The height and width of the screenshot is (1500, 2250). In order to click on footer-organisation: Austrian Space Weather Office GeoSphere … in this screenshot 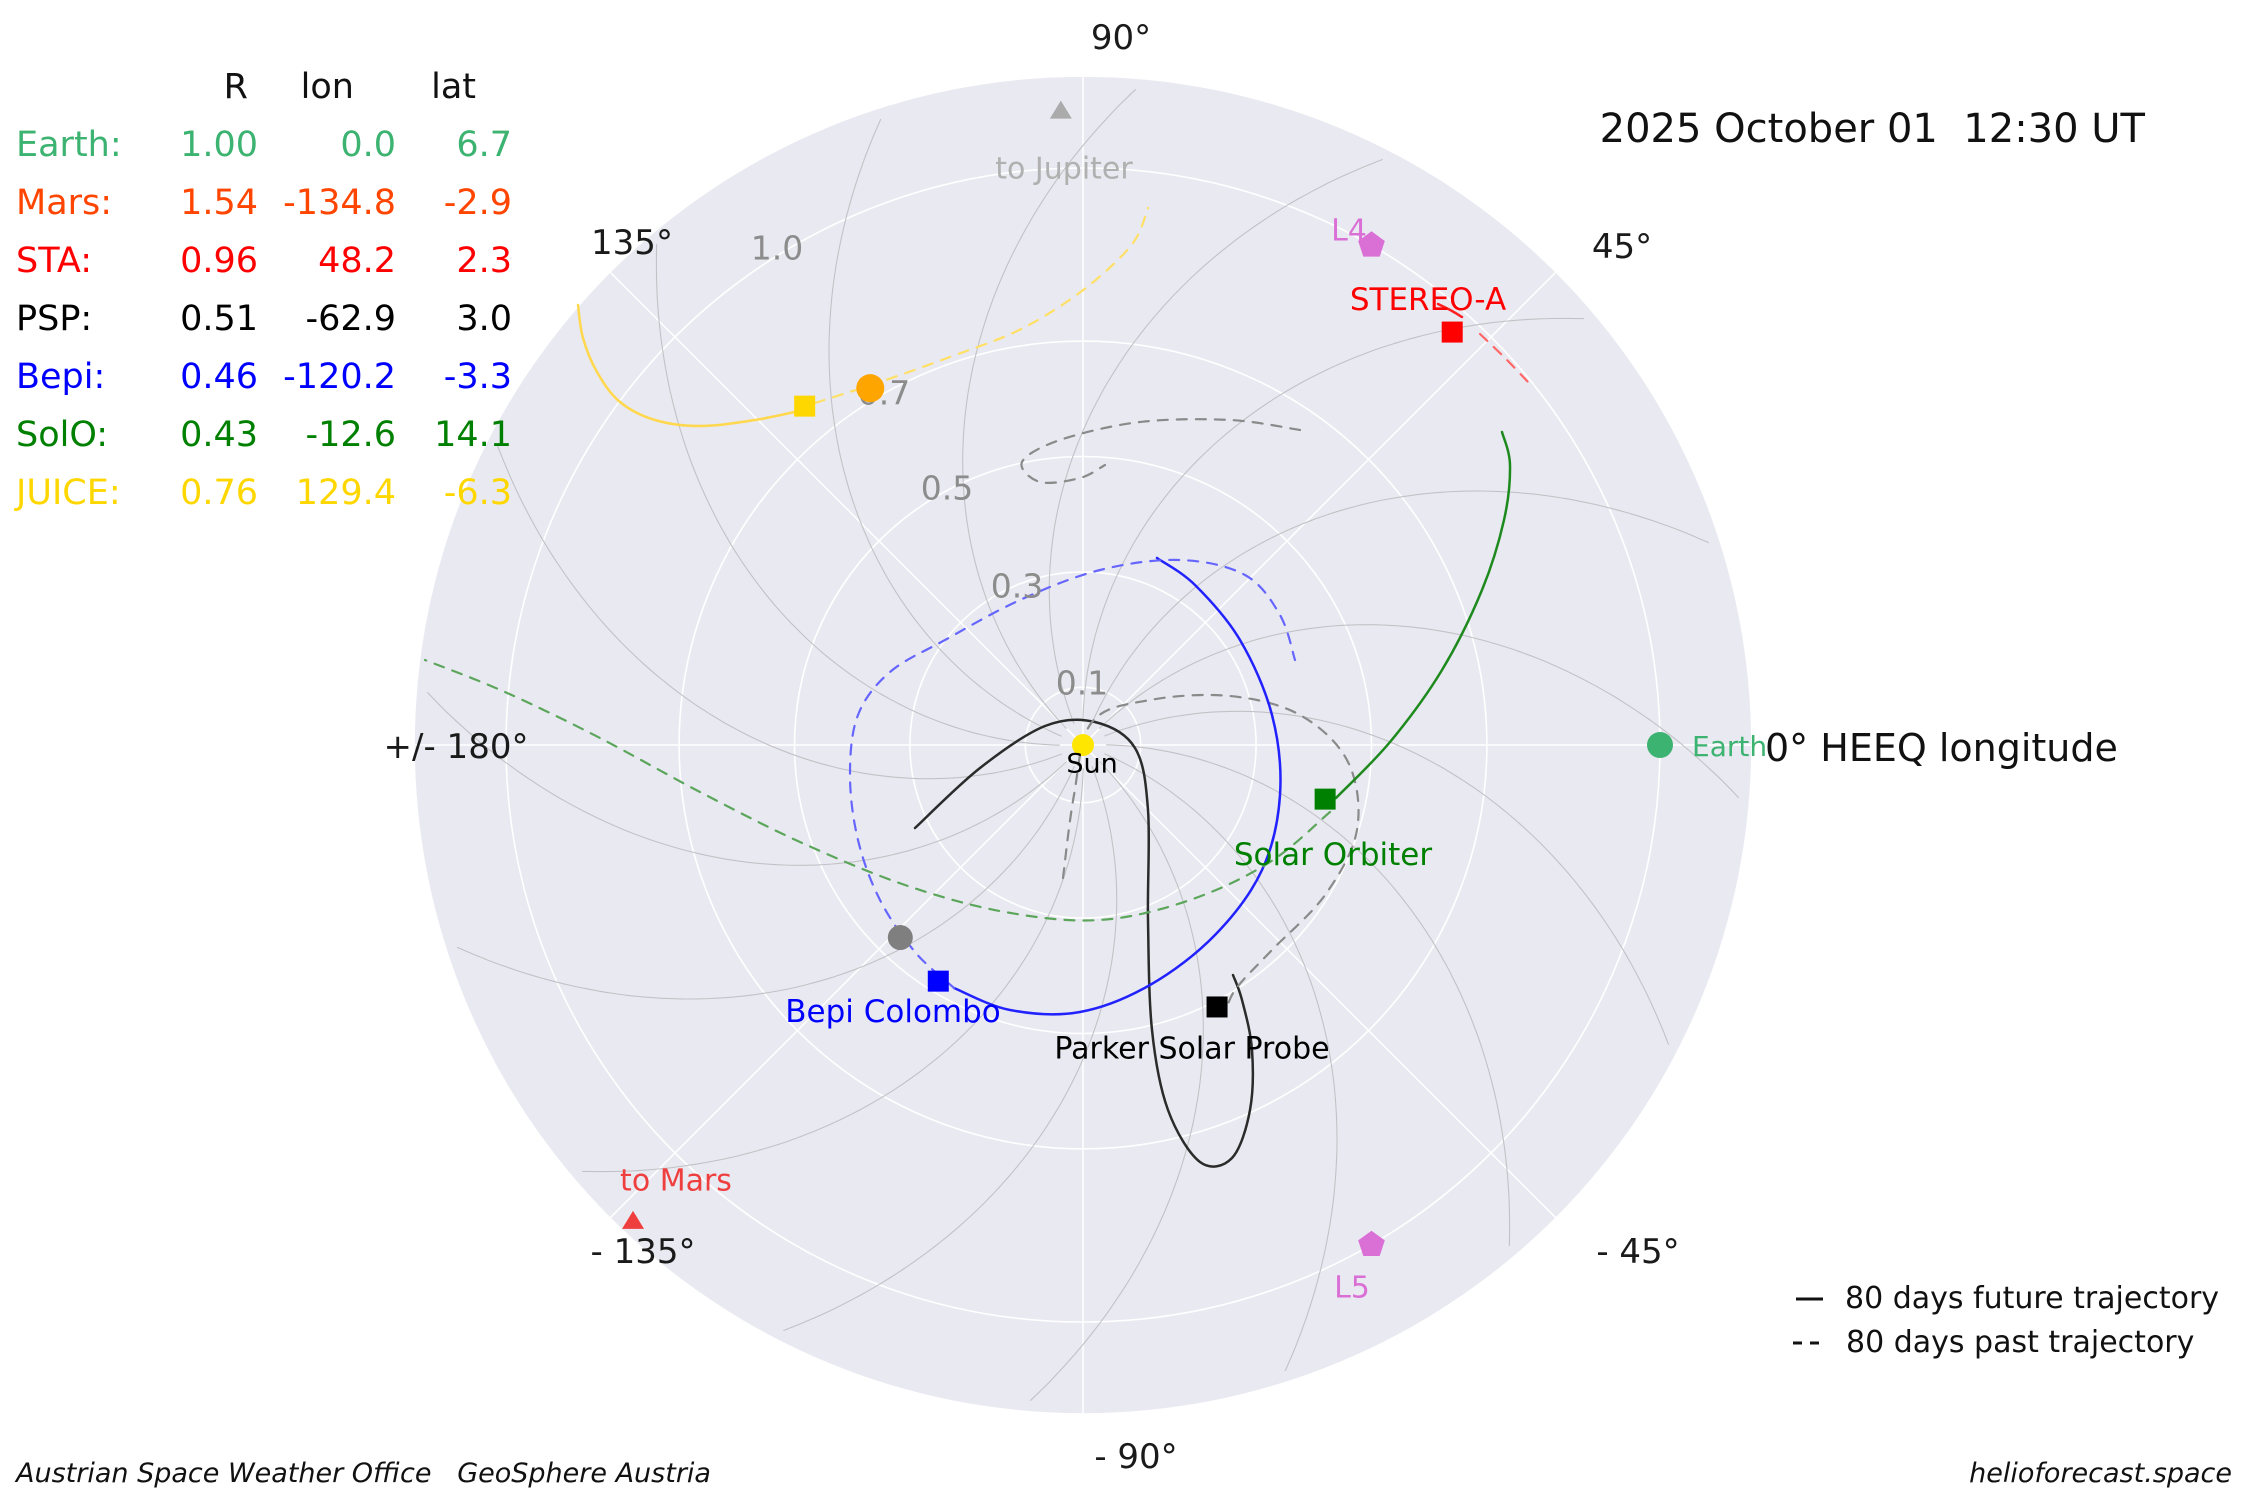, I will do `click(363, 1473)`.